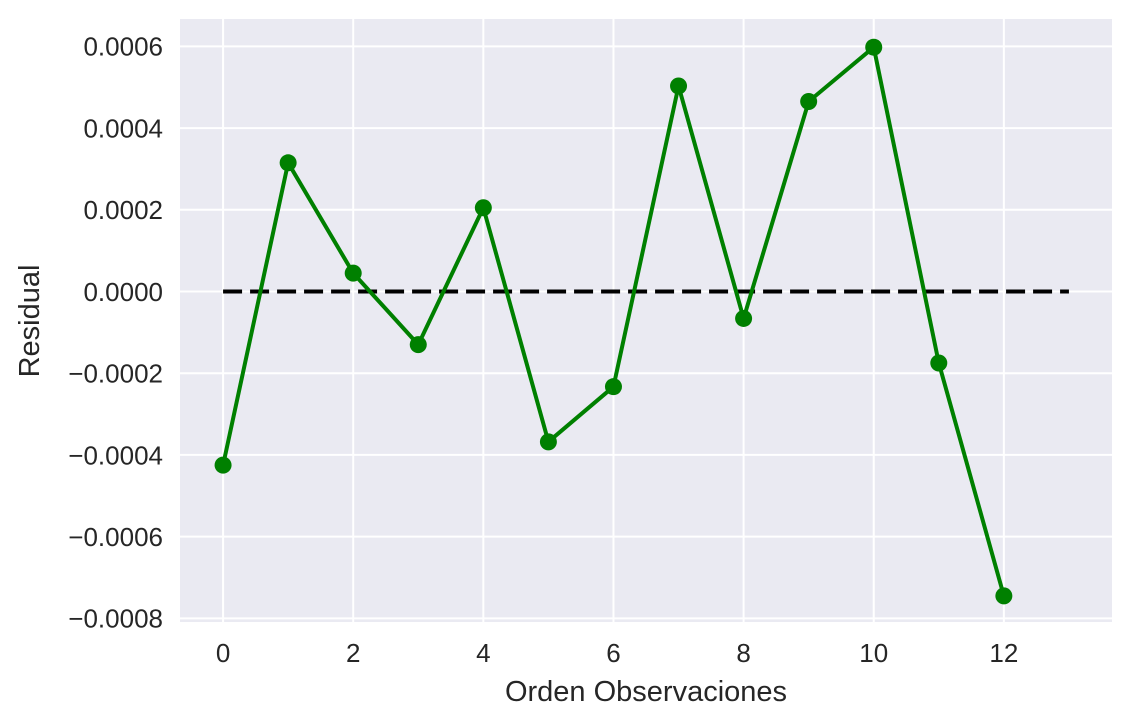 Image resolution: width=1129 pixels, height=728 pixels. Describe the element at coordinates (123, 292) in the screenshot. I see `y-tick-label: 0.0000` at that location.